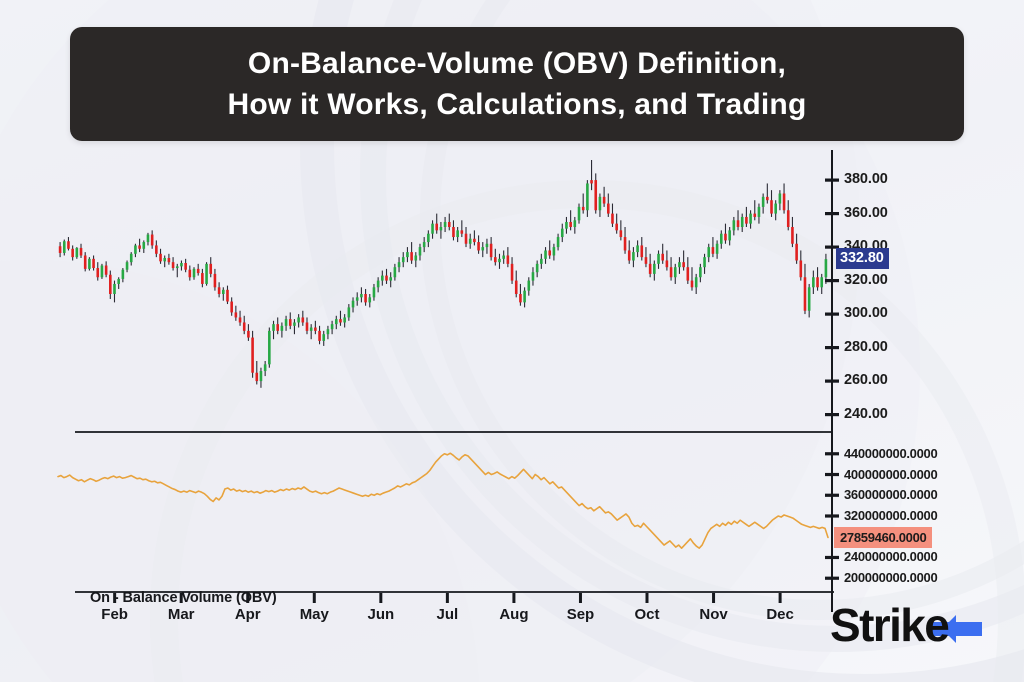  What do you see at coordinates (517, 104) in the screenshot?
I see `page-title-line-2: How it Works, Calculations, and Trading` at bounding box center [517, 104].